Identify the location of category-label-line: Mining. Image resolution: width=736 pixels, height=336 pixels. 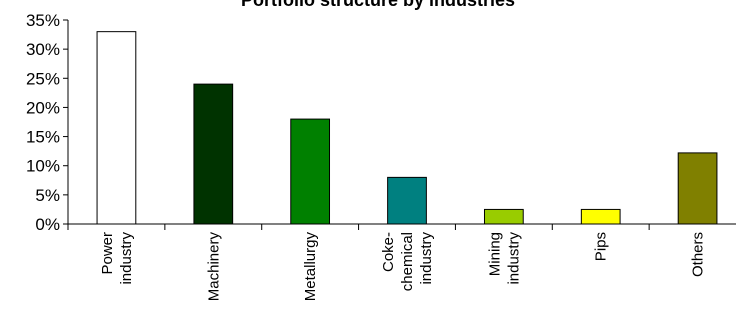
(494, 254).